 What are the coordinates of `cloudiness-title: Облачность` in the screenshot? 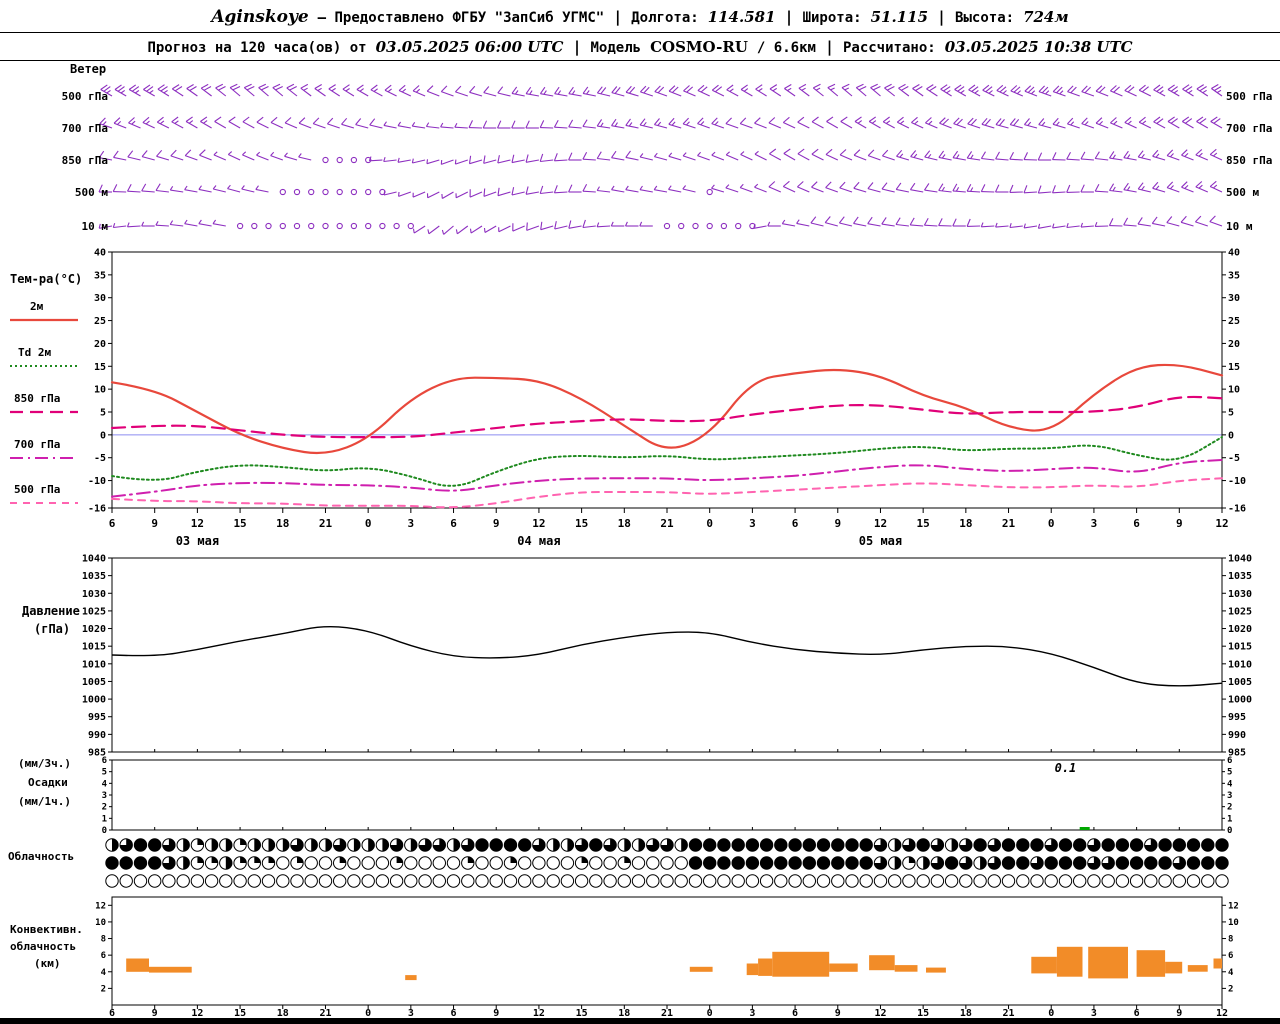 It's located at (41, 856).